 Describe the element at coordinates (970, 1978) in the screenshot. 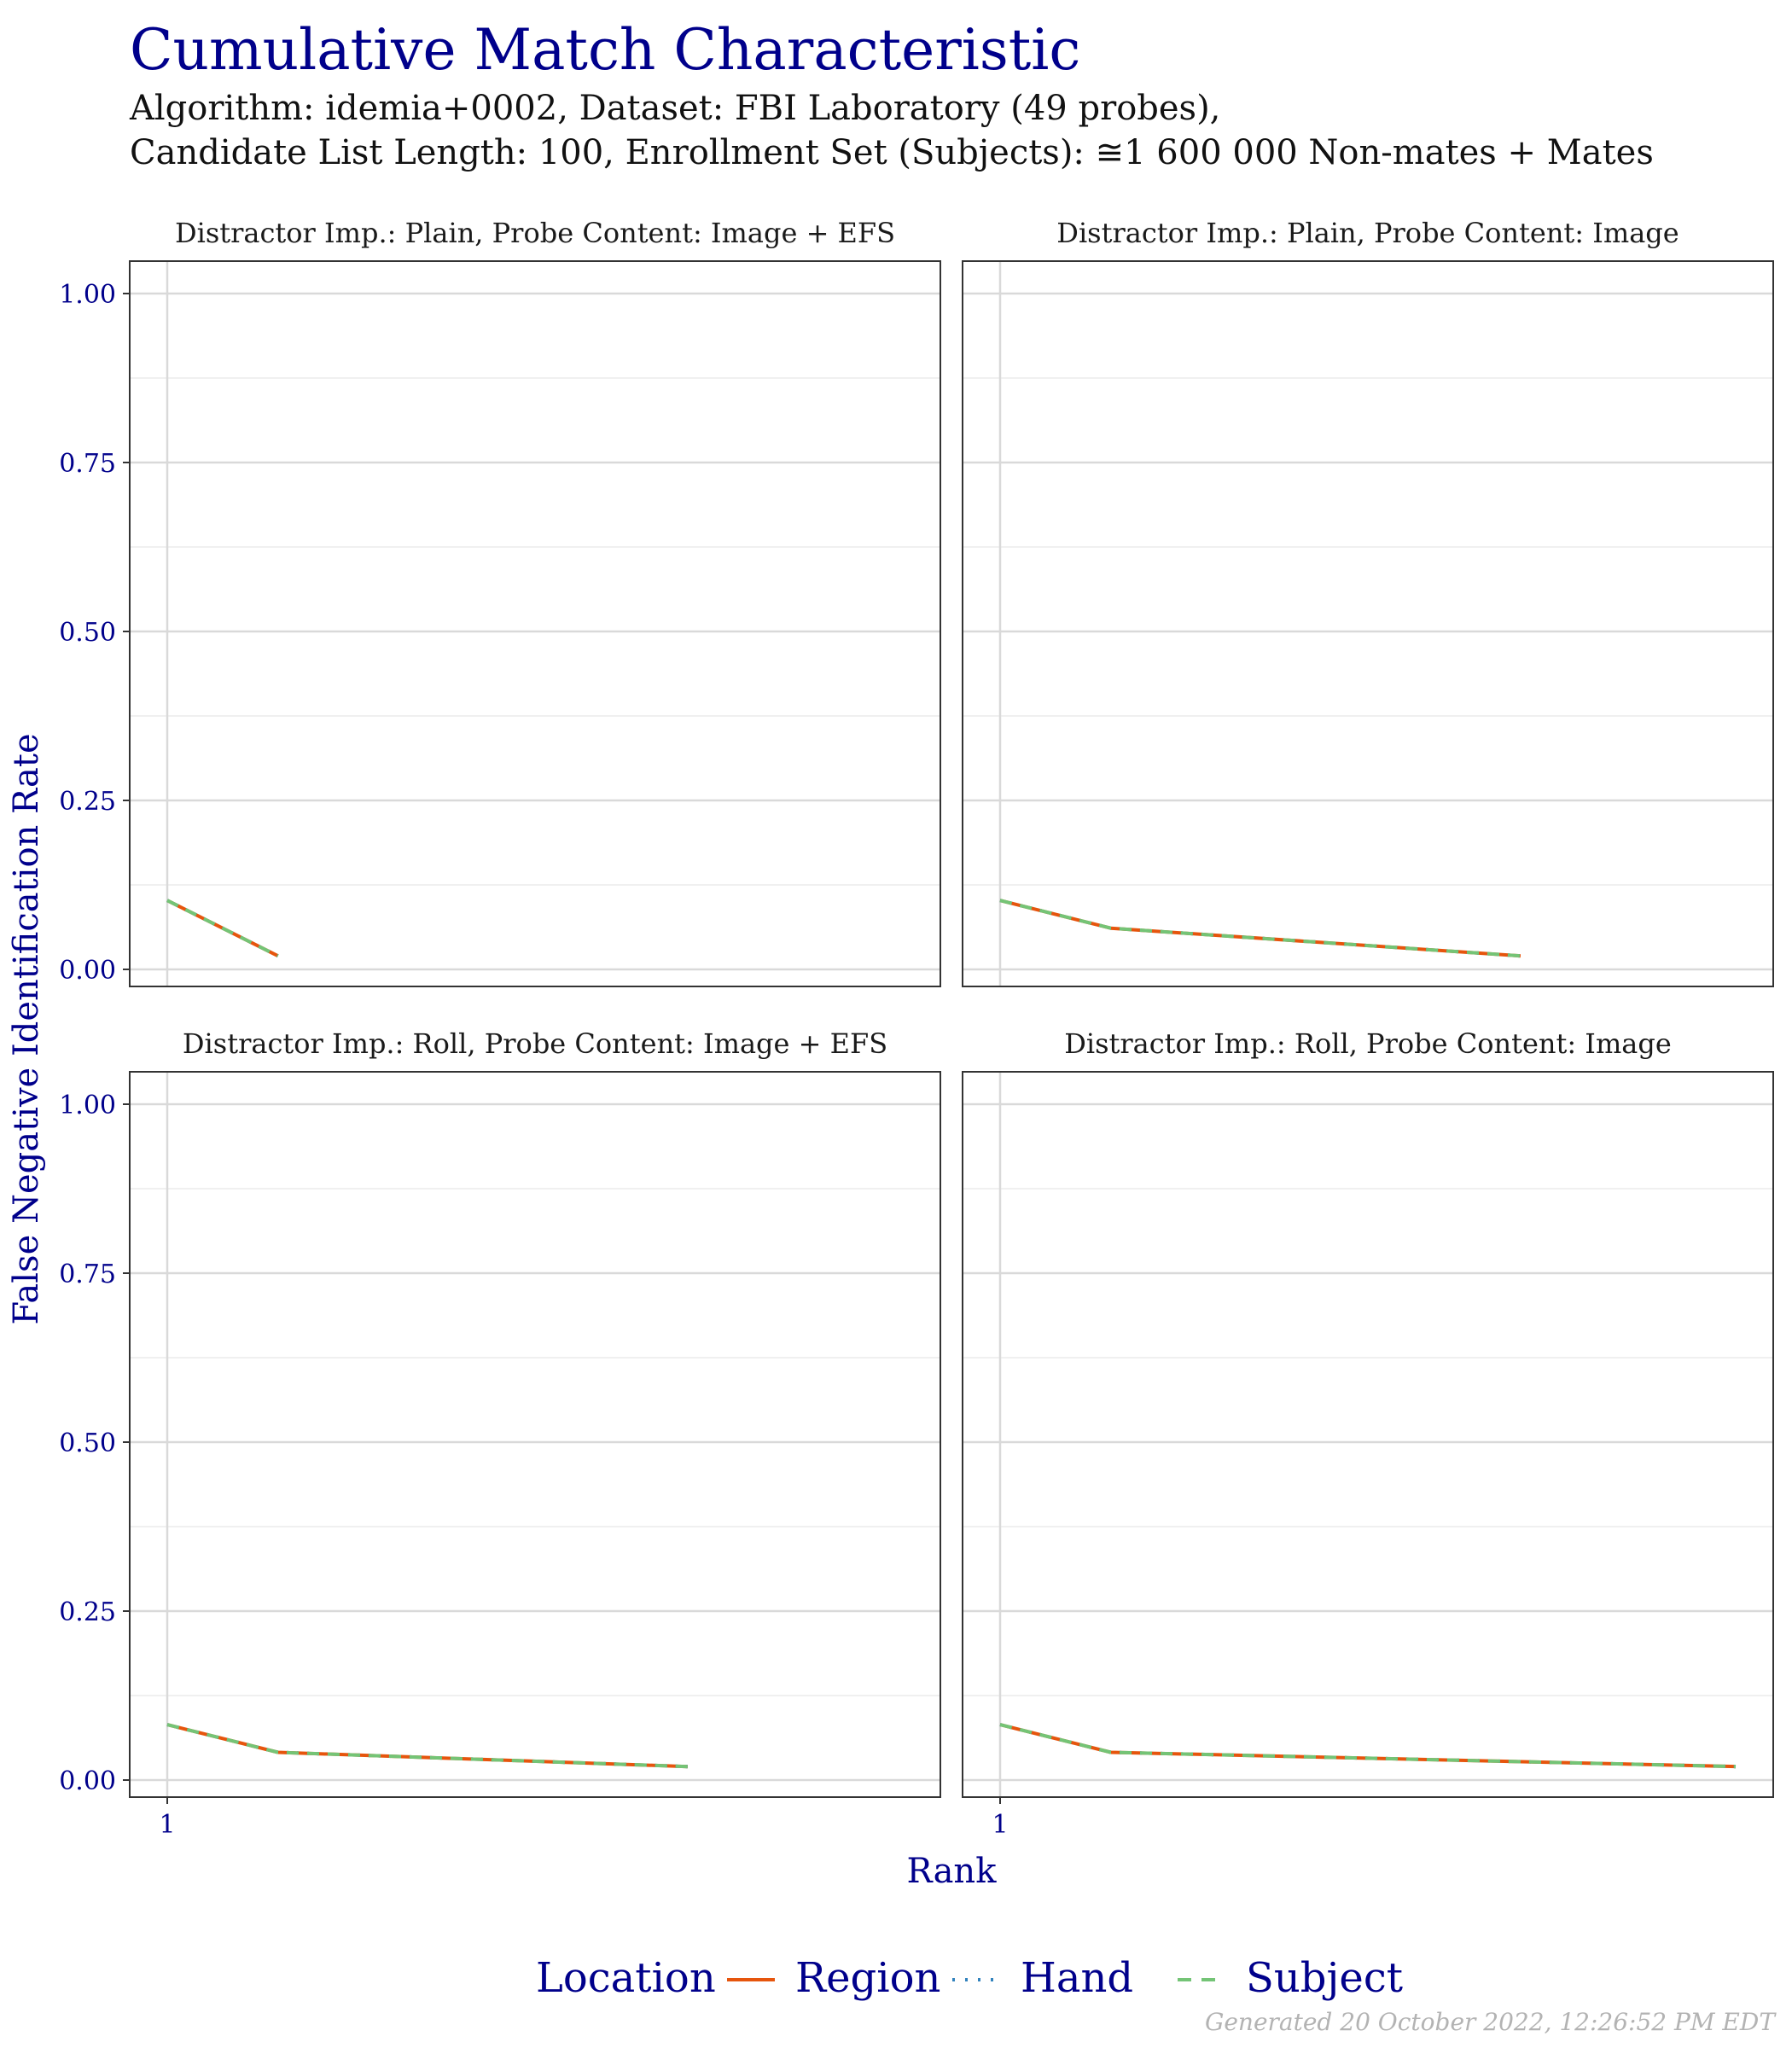

I see `legend: Location Region Hand Subject` at that location.